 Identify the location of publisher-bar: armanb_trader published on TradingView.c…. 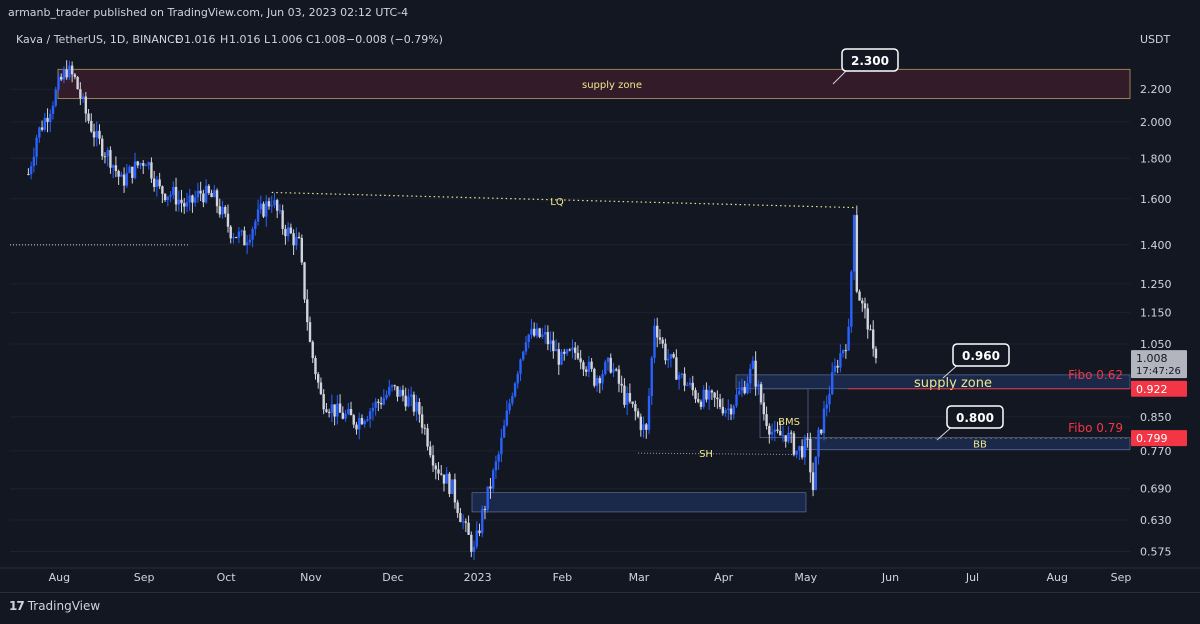
(600, 12).